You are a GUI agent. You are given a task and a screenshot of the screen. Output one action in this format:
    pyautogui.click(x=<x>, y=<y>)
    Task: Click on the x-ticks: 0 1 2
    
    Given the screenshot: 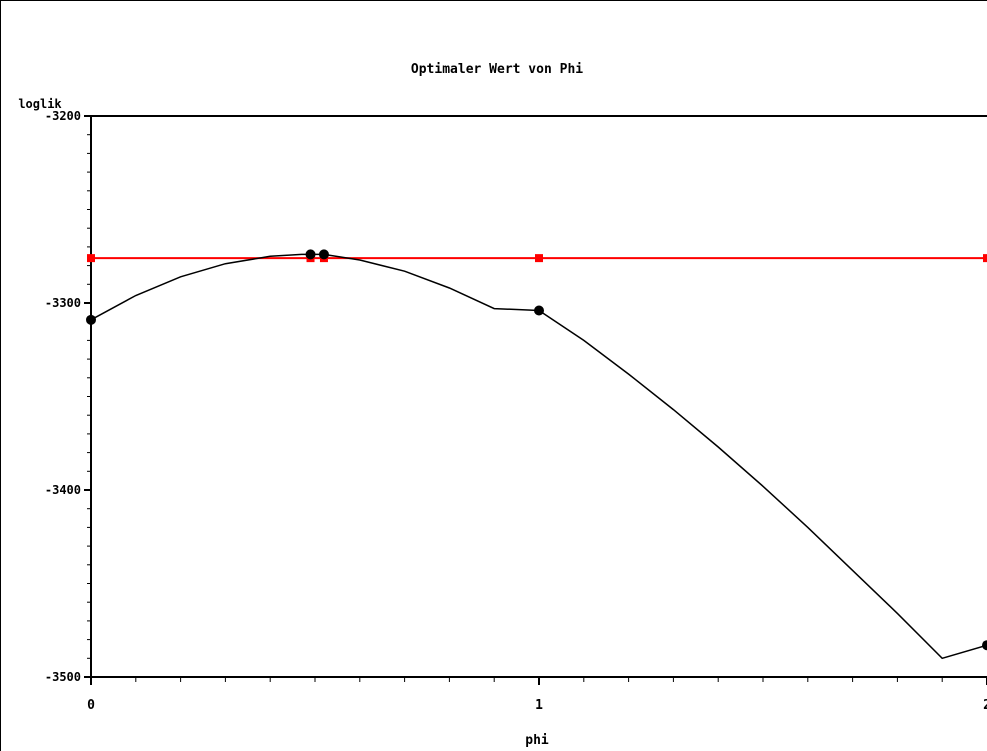 What is the action you would take?
    pyautogui.click(x=537, y=695)
    